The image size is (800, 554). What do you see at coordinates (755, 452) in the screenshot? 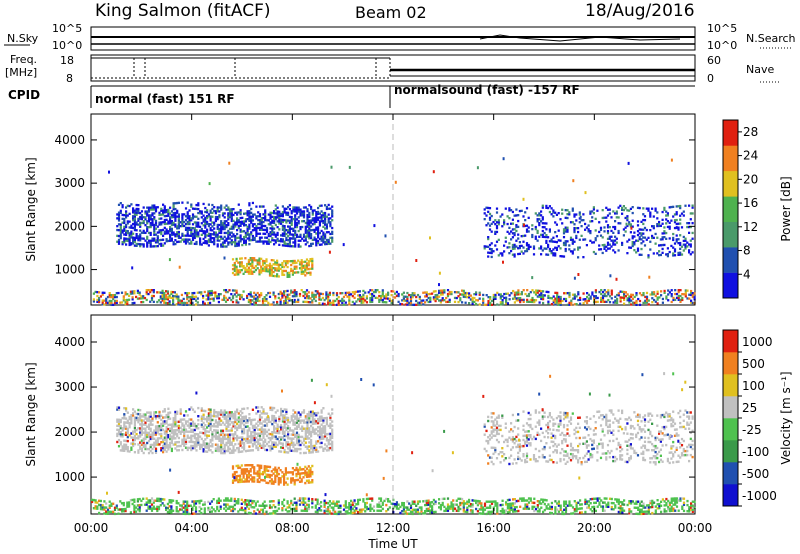
I see `velocity-colorbar-tick: -100` at bounding box center [755, 452].